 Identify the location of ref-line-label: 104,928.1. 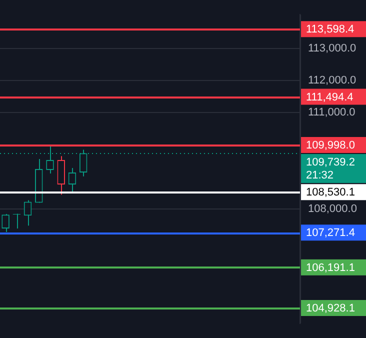
(330, 308).